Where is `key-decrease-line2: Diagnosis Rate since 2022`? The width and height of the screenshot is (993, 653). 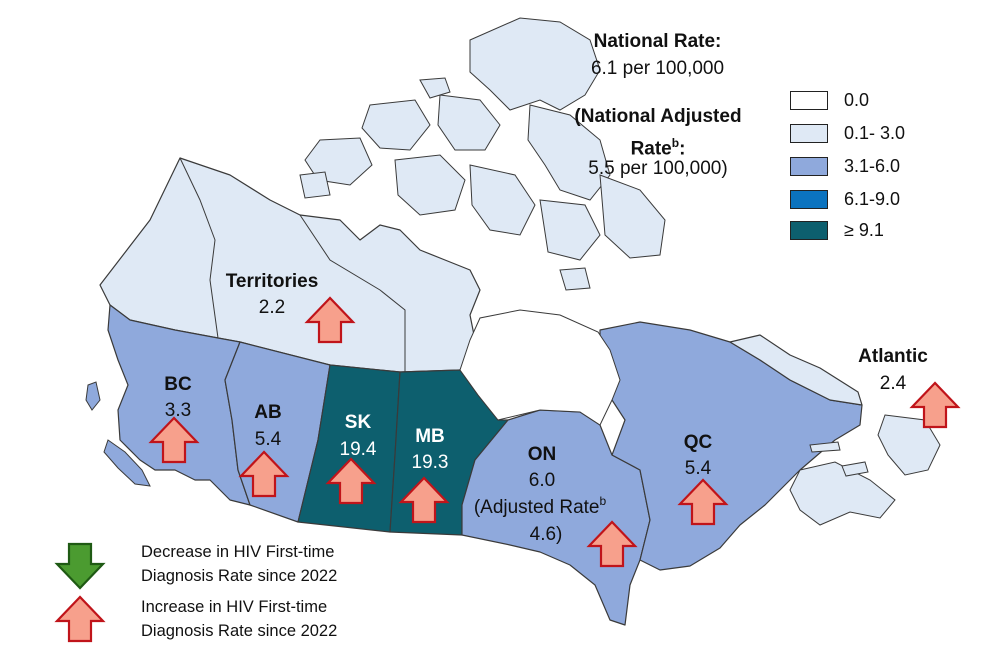 key-decrease-line2: Diagnosis Rate since 2022 is located at coordinates (239, 576).